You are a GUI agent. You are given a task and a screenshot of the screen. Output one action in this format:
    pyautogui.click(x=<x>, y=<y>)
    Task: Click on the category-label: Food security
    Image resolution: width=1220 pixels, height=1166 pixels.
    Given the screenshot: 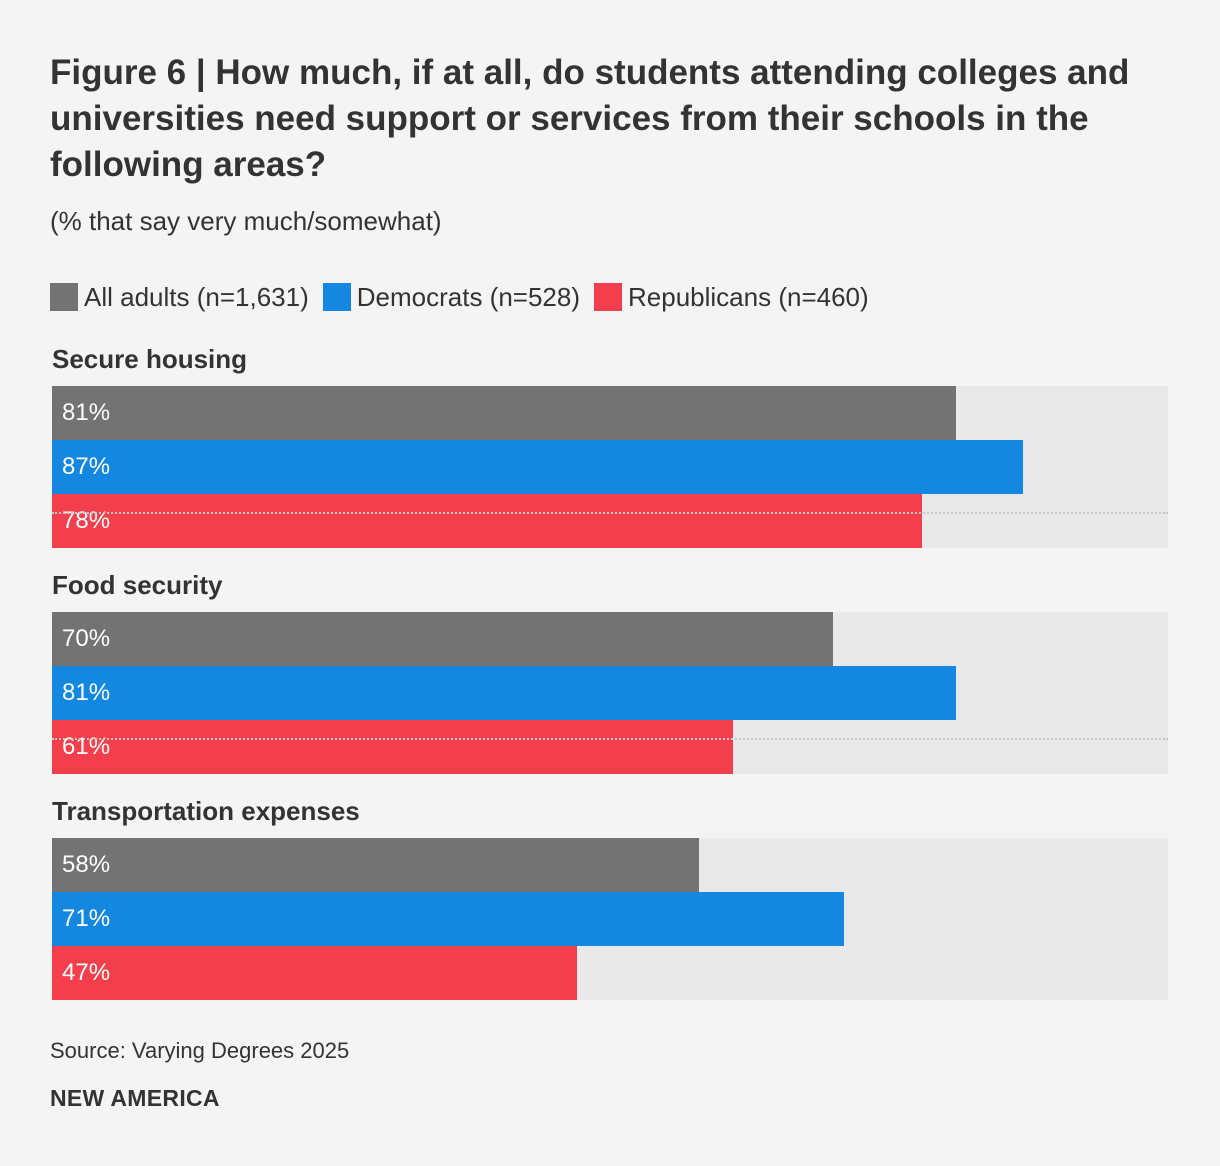 What is the action you would take?
    pyautogui.click(x=137, y=585)
    